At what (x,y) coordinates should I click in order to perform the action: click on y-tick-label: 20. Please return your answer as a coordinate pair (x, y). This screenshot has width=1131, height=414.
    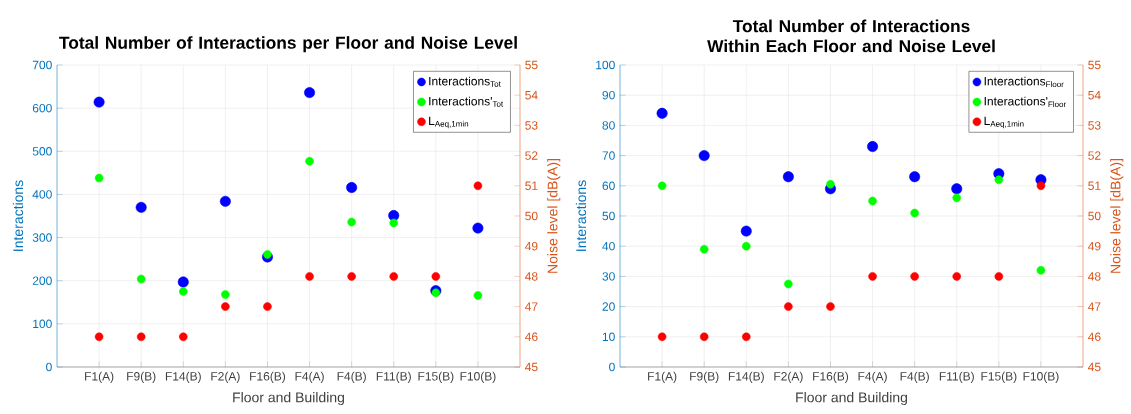
    Looking at the image, I should click on (608, 306).